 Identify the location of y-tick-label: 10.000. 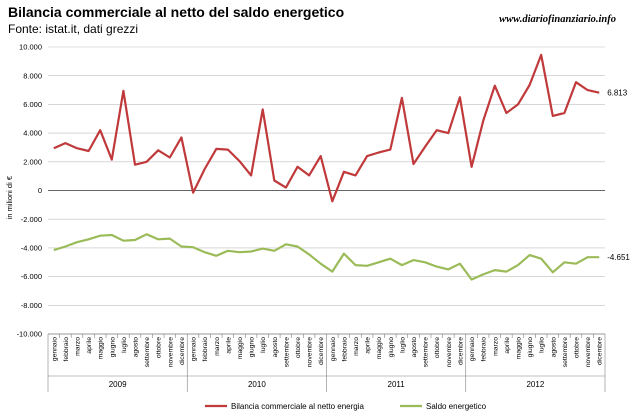
(30, 47).